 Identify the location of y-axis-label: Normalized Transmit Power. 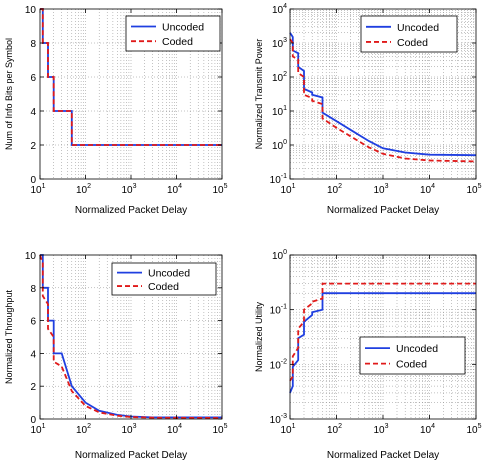
(259, 94).